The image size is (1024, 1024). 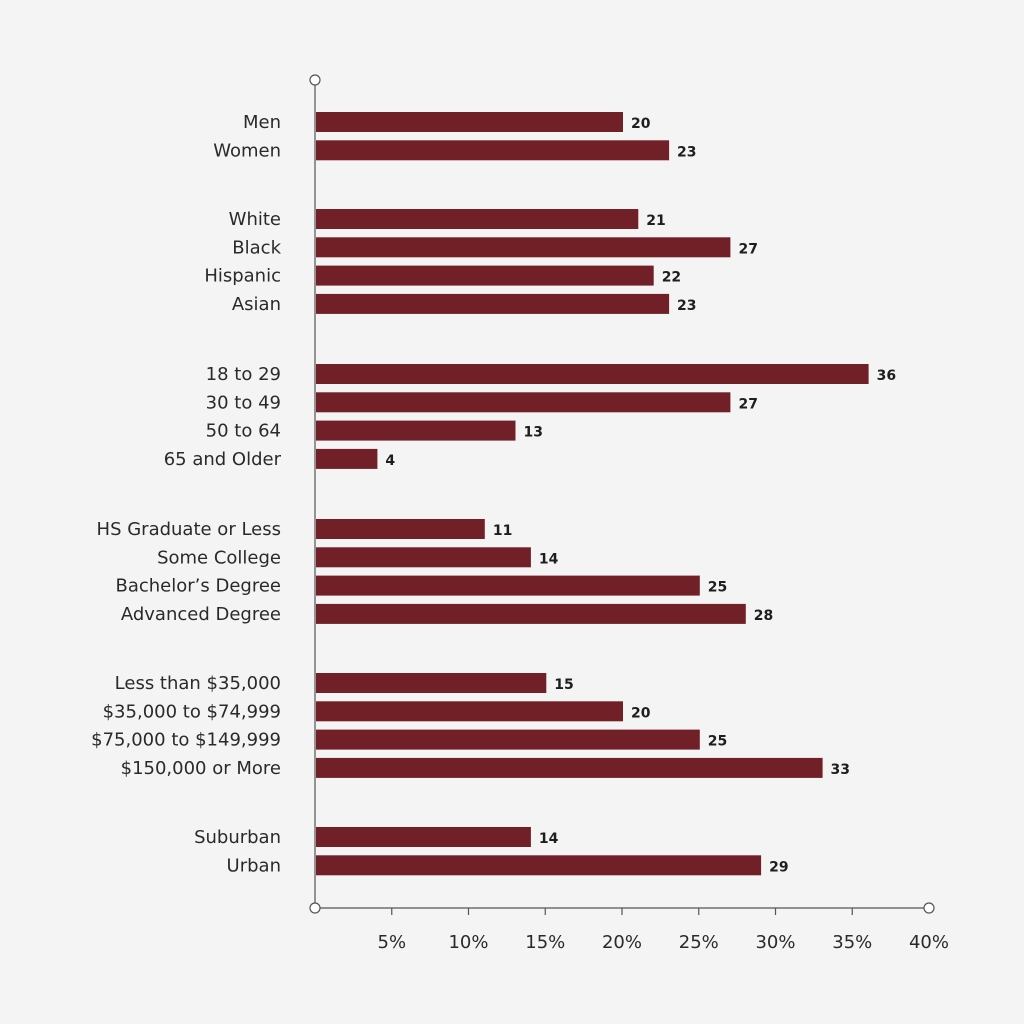 What do you see at coordinates (201, 768) in the screenshot?
I see `category-label: $150,000 or More` at bounding box center [201, 768].